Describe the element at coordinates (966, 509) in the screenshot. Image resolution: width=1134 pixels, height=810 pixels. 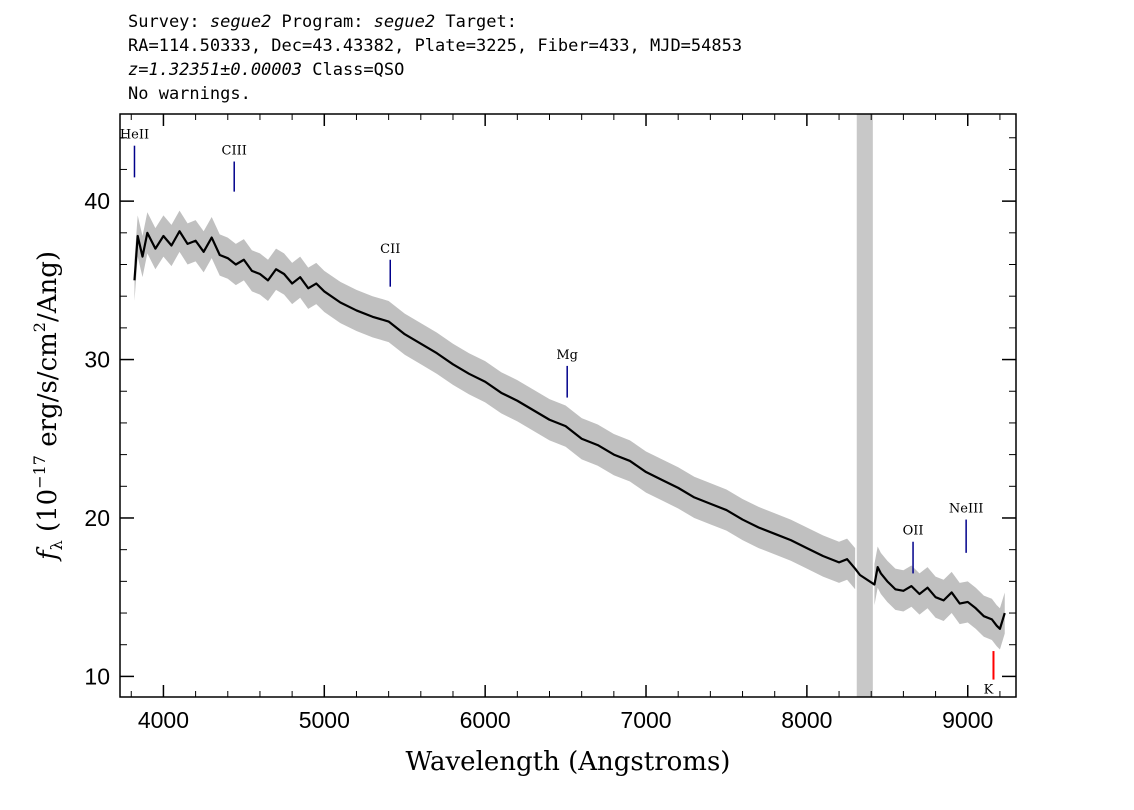
I see `emission-line-label: NeIII` at that location.